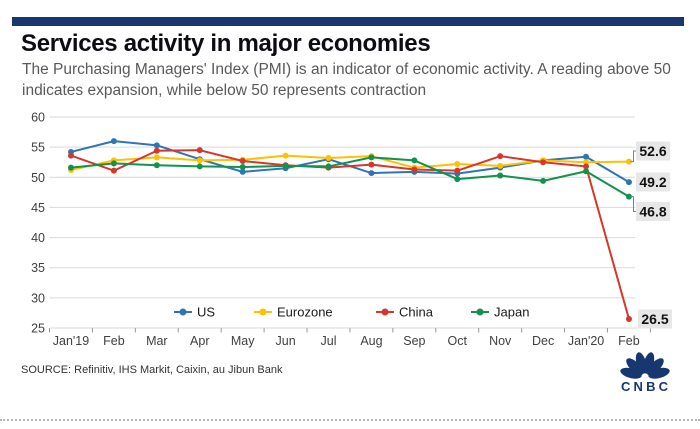 The image size is (700, 429). What do you see at coordinates (38, 148) in the screenshot?
I see `y-tick-55: 55` at bounding box center [38, 148].